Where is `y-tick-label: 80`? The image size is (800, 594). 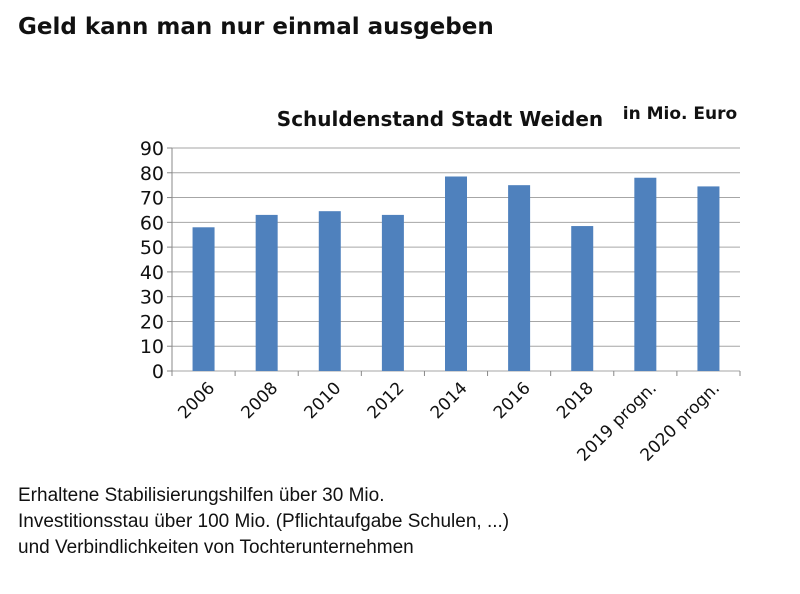 y-tick-label: 80 is located at coordinates (152, 174).